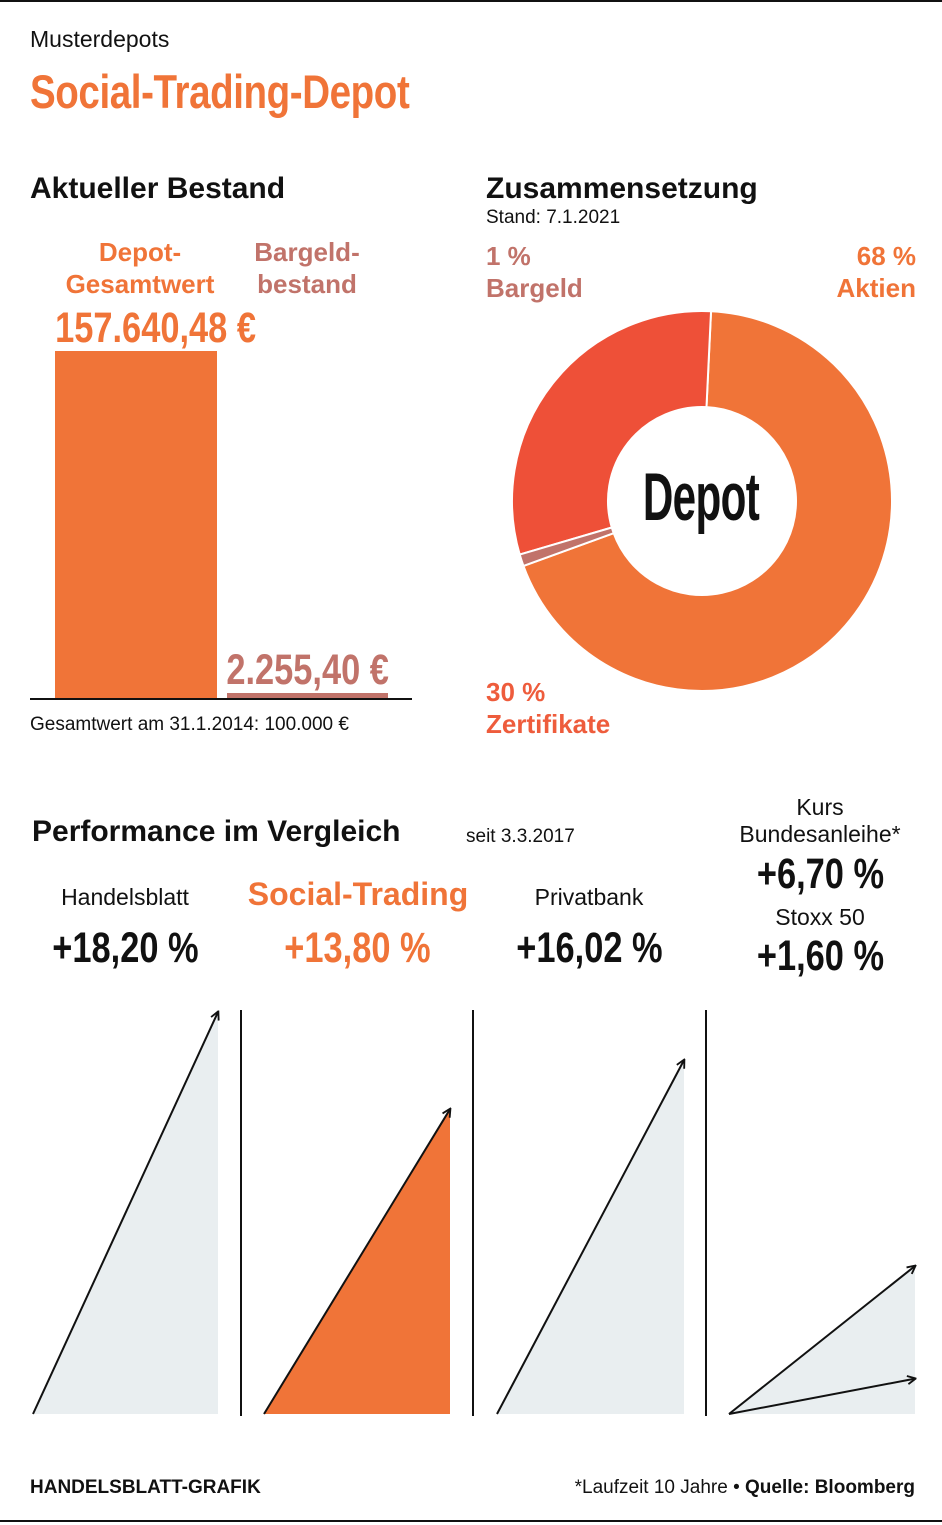 The height and width of the screenshot is (1525, 942). What do you see at coordinates (876, 288) in the screenshot?
I see `aktien-name: Aktien` at bounding box center [876, 288].